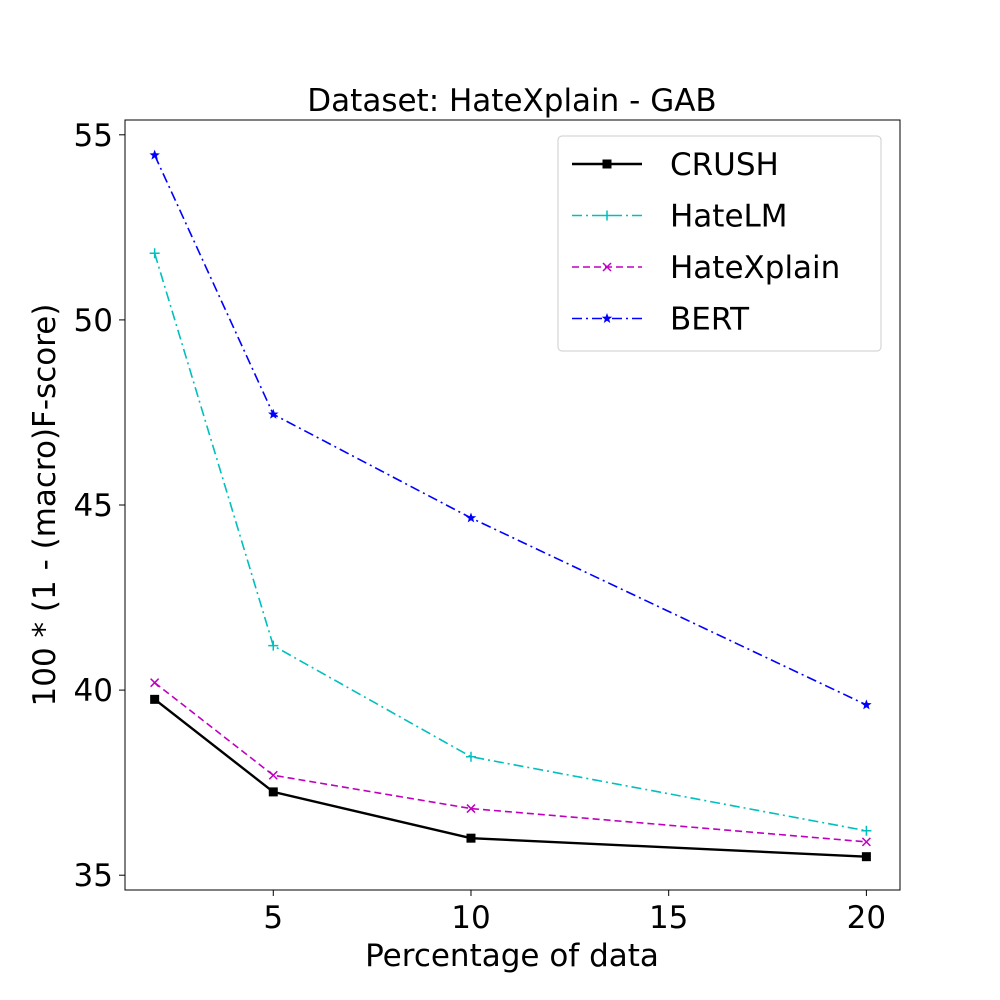 Image resolution: width=1000 pixels, height=1000 pixels. Describe the element at coordinates (866, 918) in the screenshot. I see `x-tick-label: 20` at that location.